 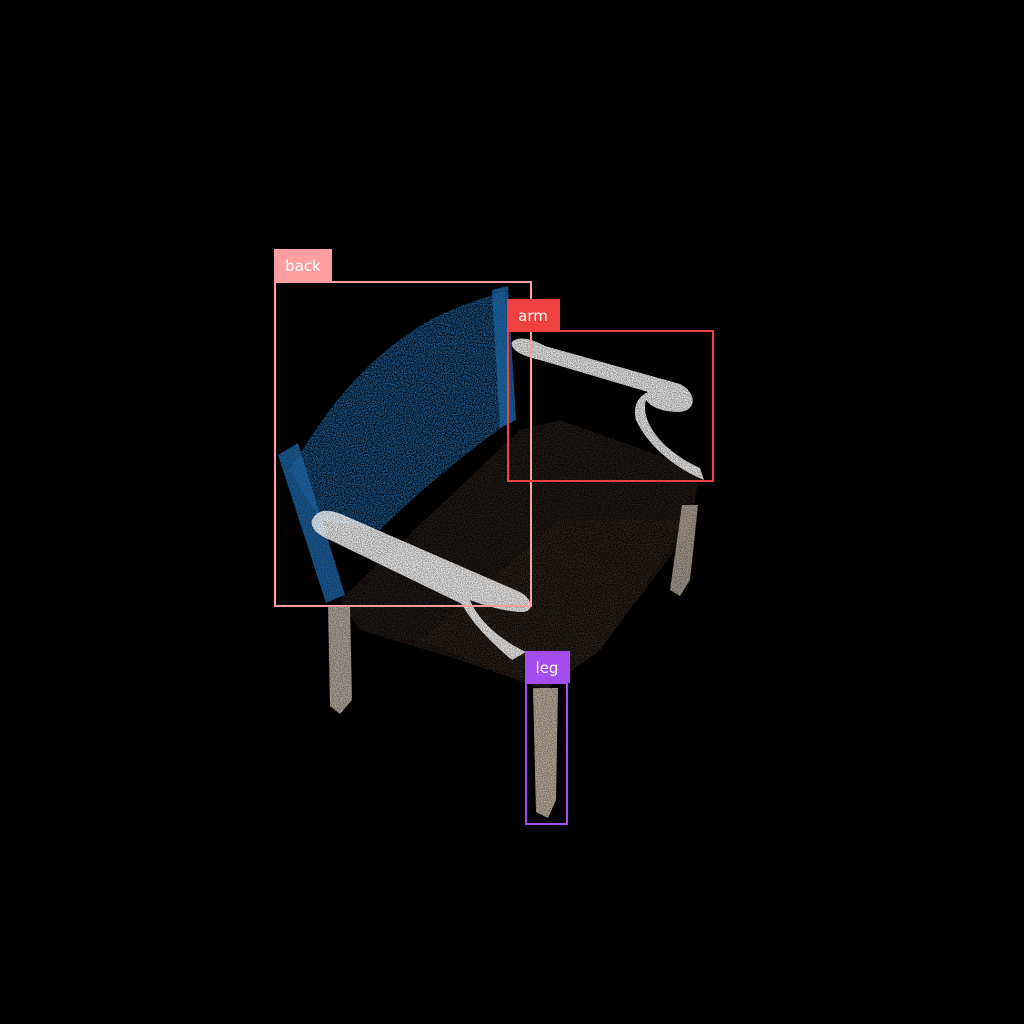 I want to click on chair-legs, so click(x=513, y=661).